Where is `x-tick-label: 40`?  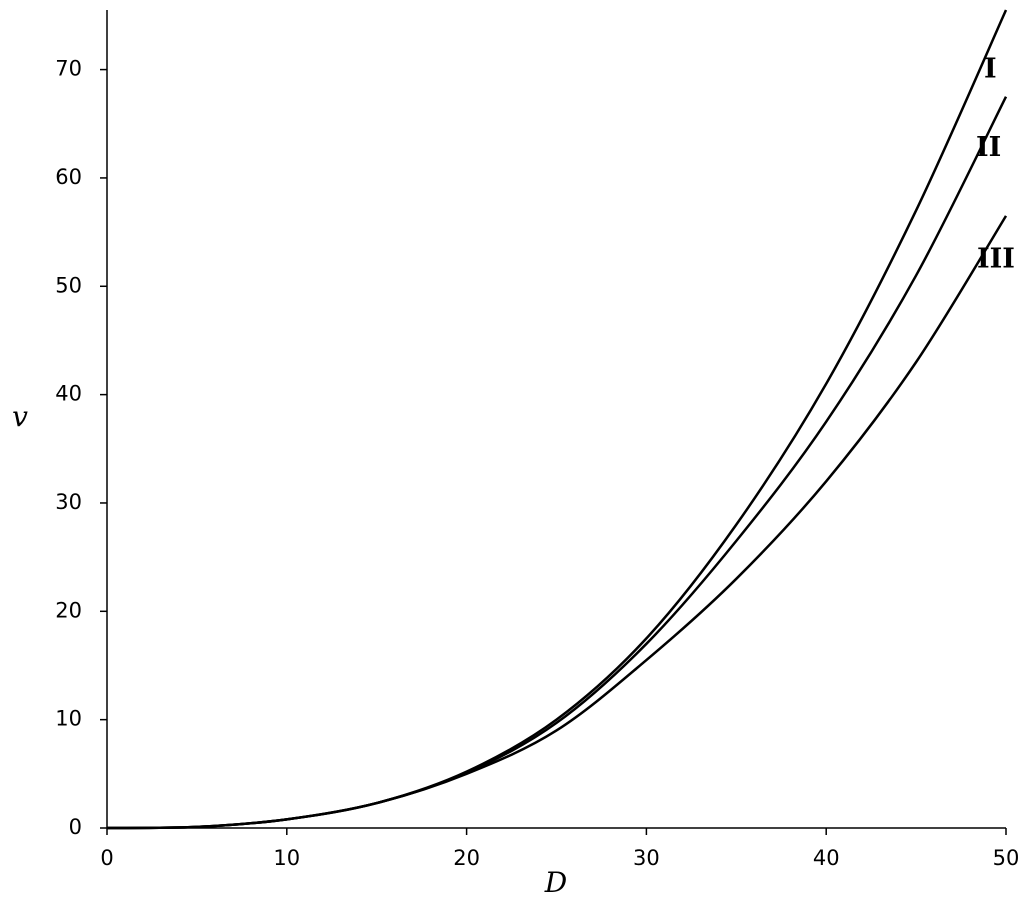 x-tick-label: 40 is located at coordinates (826, 858).